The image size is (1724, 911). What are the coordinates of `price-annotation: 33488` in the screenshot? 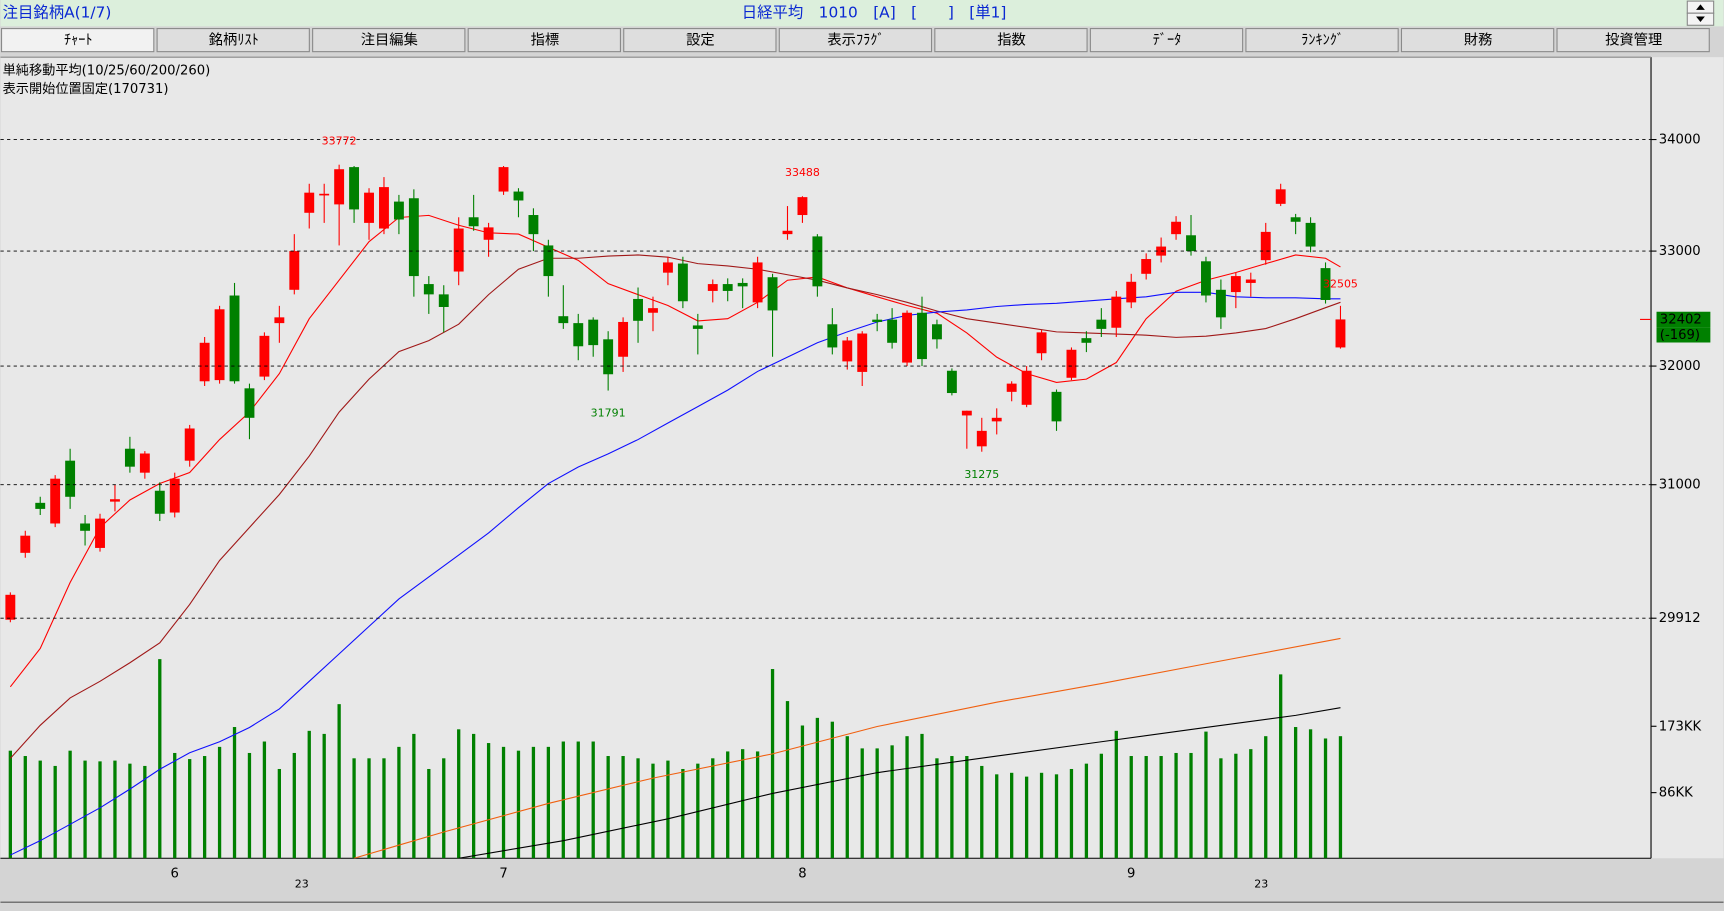 It's located at (802, 172).